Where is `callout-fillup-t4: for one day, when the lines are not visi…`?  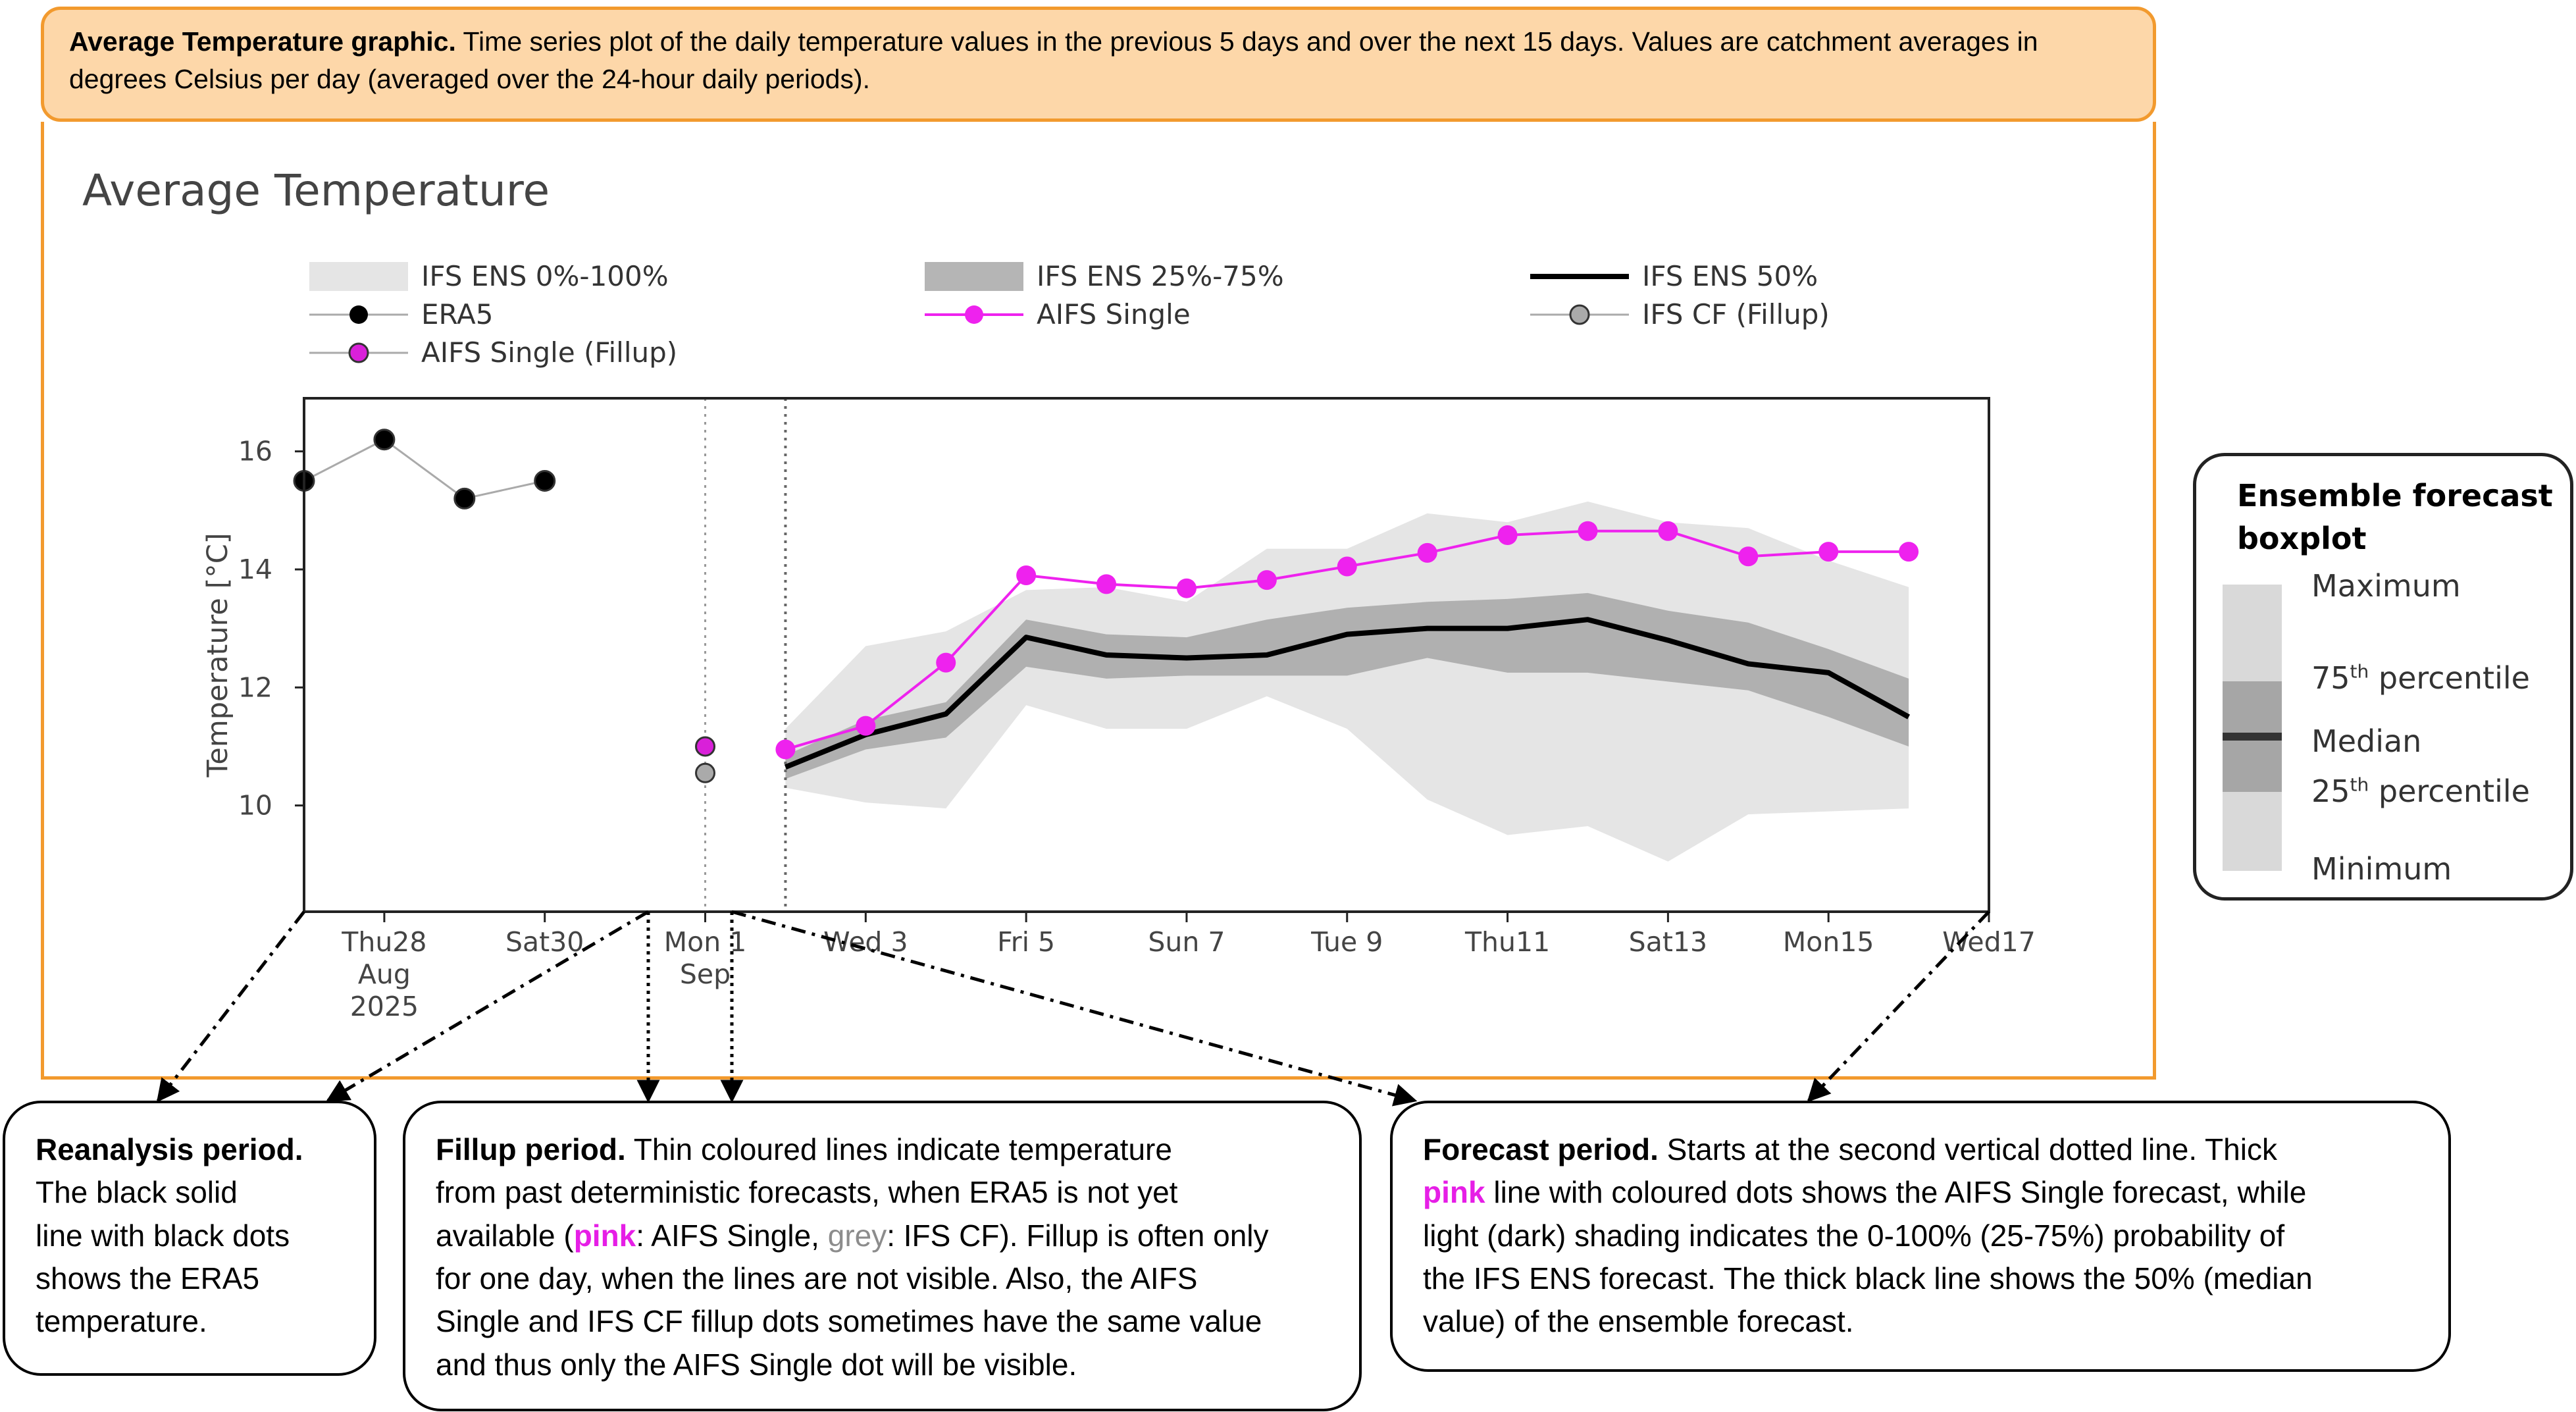
callout-fillup-t4: for one day, when the lines are not visi… is located at coordinates (817, 1278).